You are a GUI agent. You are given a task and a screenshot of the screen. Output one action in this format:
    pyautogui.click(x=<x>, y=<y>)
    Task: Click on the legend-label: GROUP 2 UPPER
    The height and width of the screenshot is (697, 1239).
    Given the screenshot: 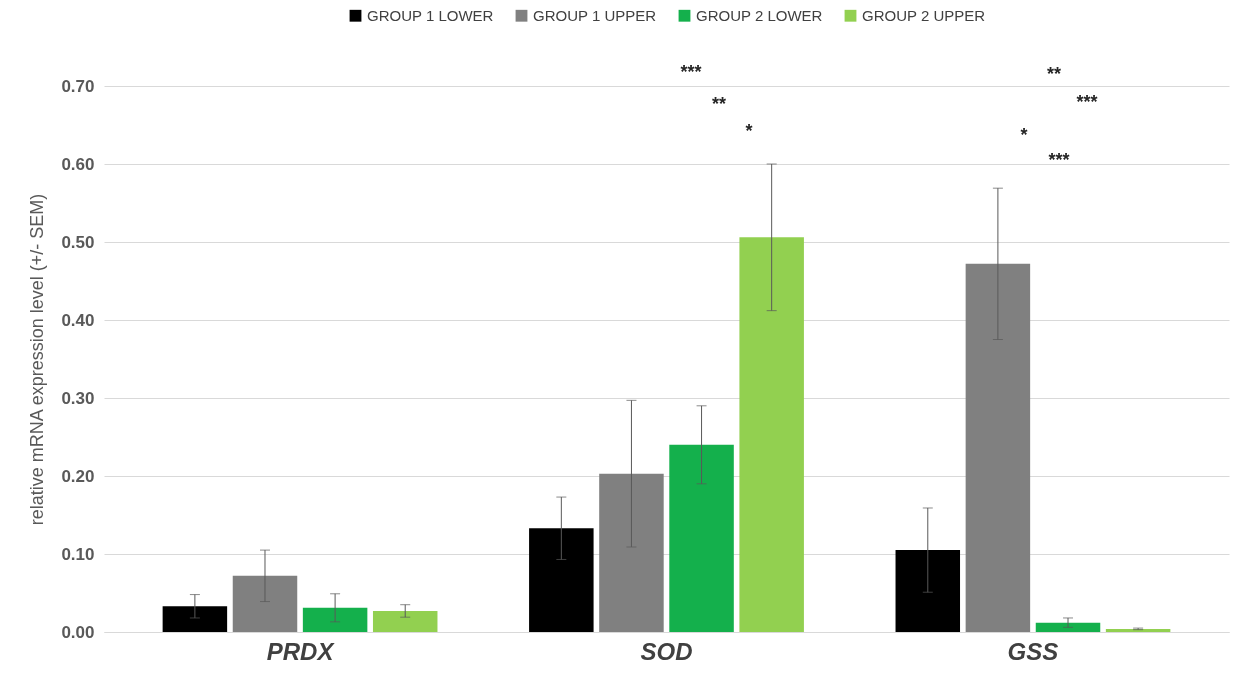 What is the action you would take?
    pyautogui.click(x=924, y=15)
    